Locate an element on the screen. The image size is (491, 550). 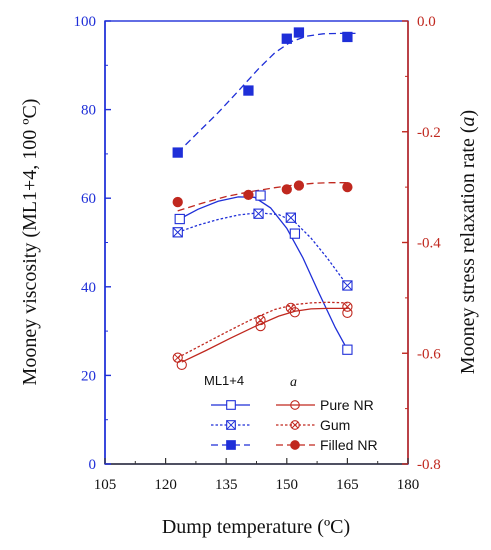
fit-line-ml14-pure-nr is located at coordinates (263, 273).